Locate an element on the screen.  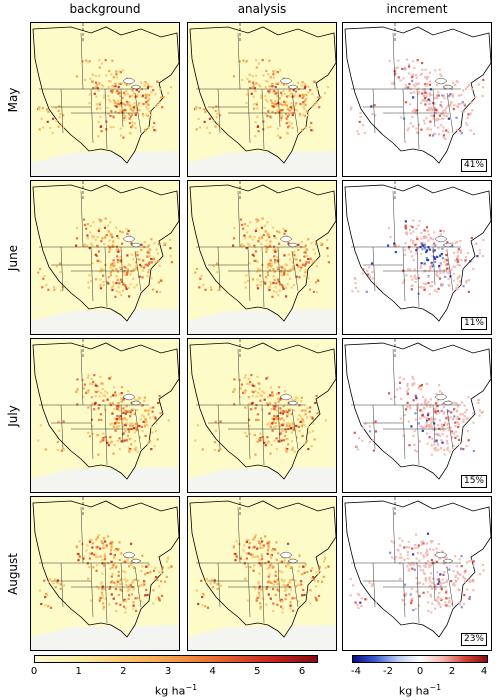
increment-percent-label: 23% is located at coordinates (473, 639).